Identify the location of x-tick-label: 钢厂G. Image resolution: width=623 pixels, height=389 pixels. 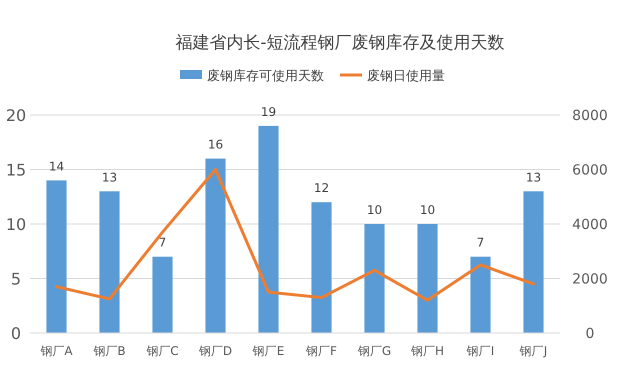
(374, 351).